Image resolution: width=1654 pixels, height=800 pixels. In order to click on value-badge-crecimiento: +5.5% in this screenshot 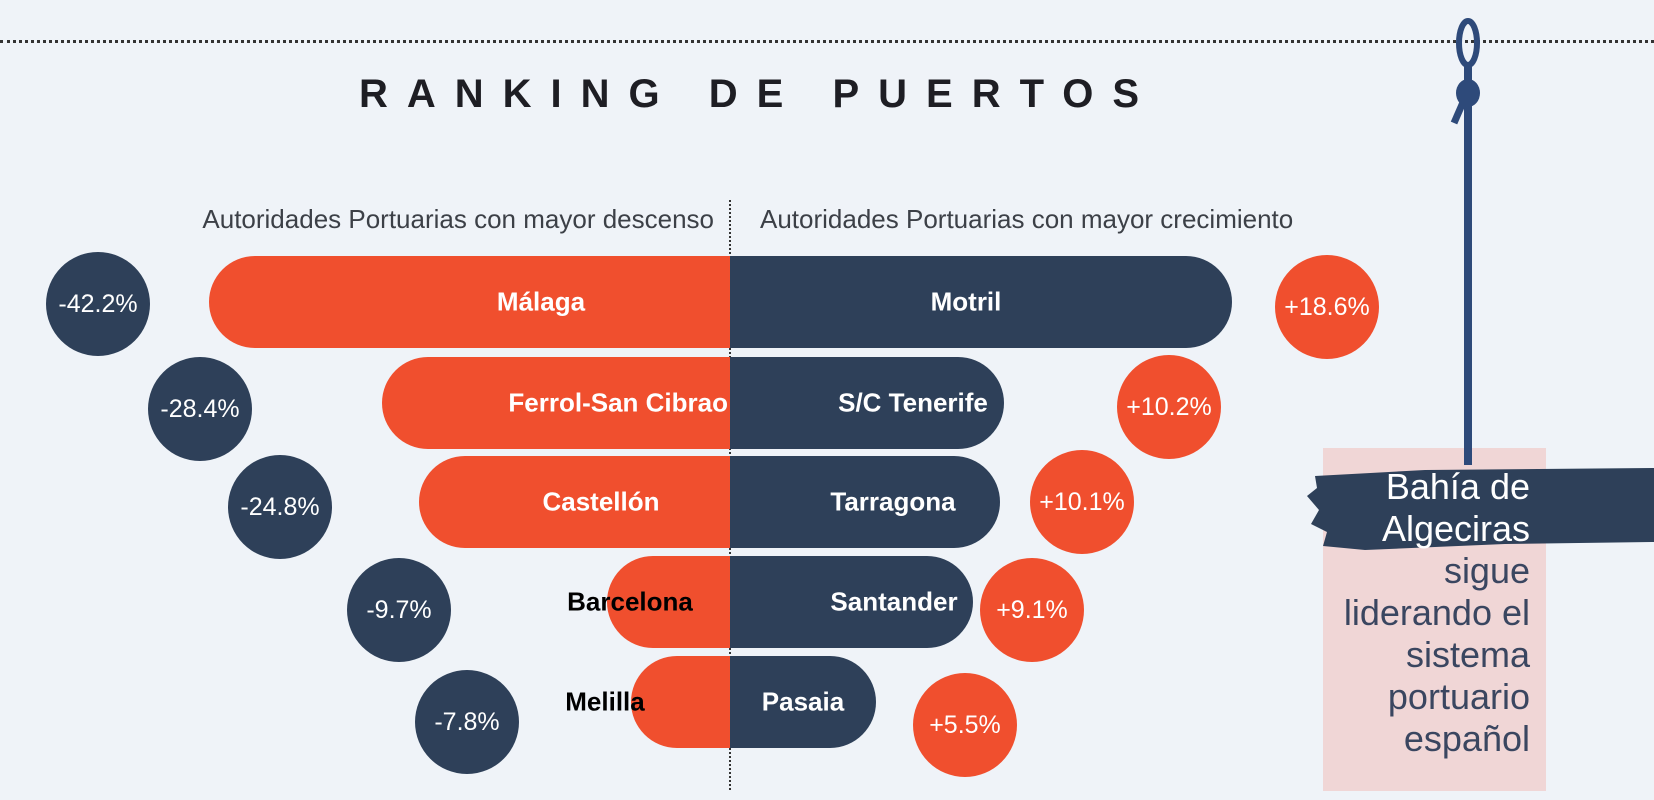, I will do `click(965, 725)`.